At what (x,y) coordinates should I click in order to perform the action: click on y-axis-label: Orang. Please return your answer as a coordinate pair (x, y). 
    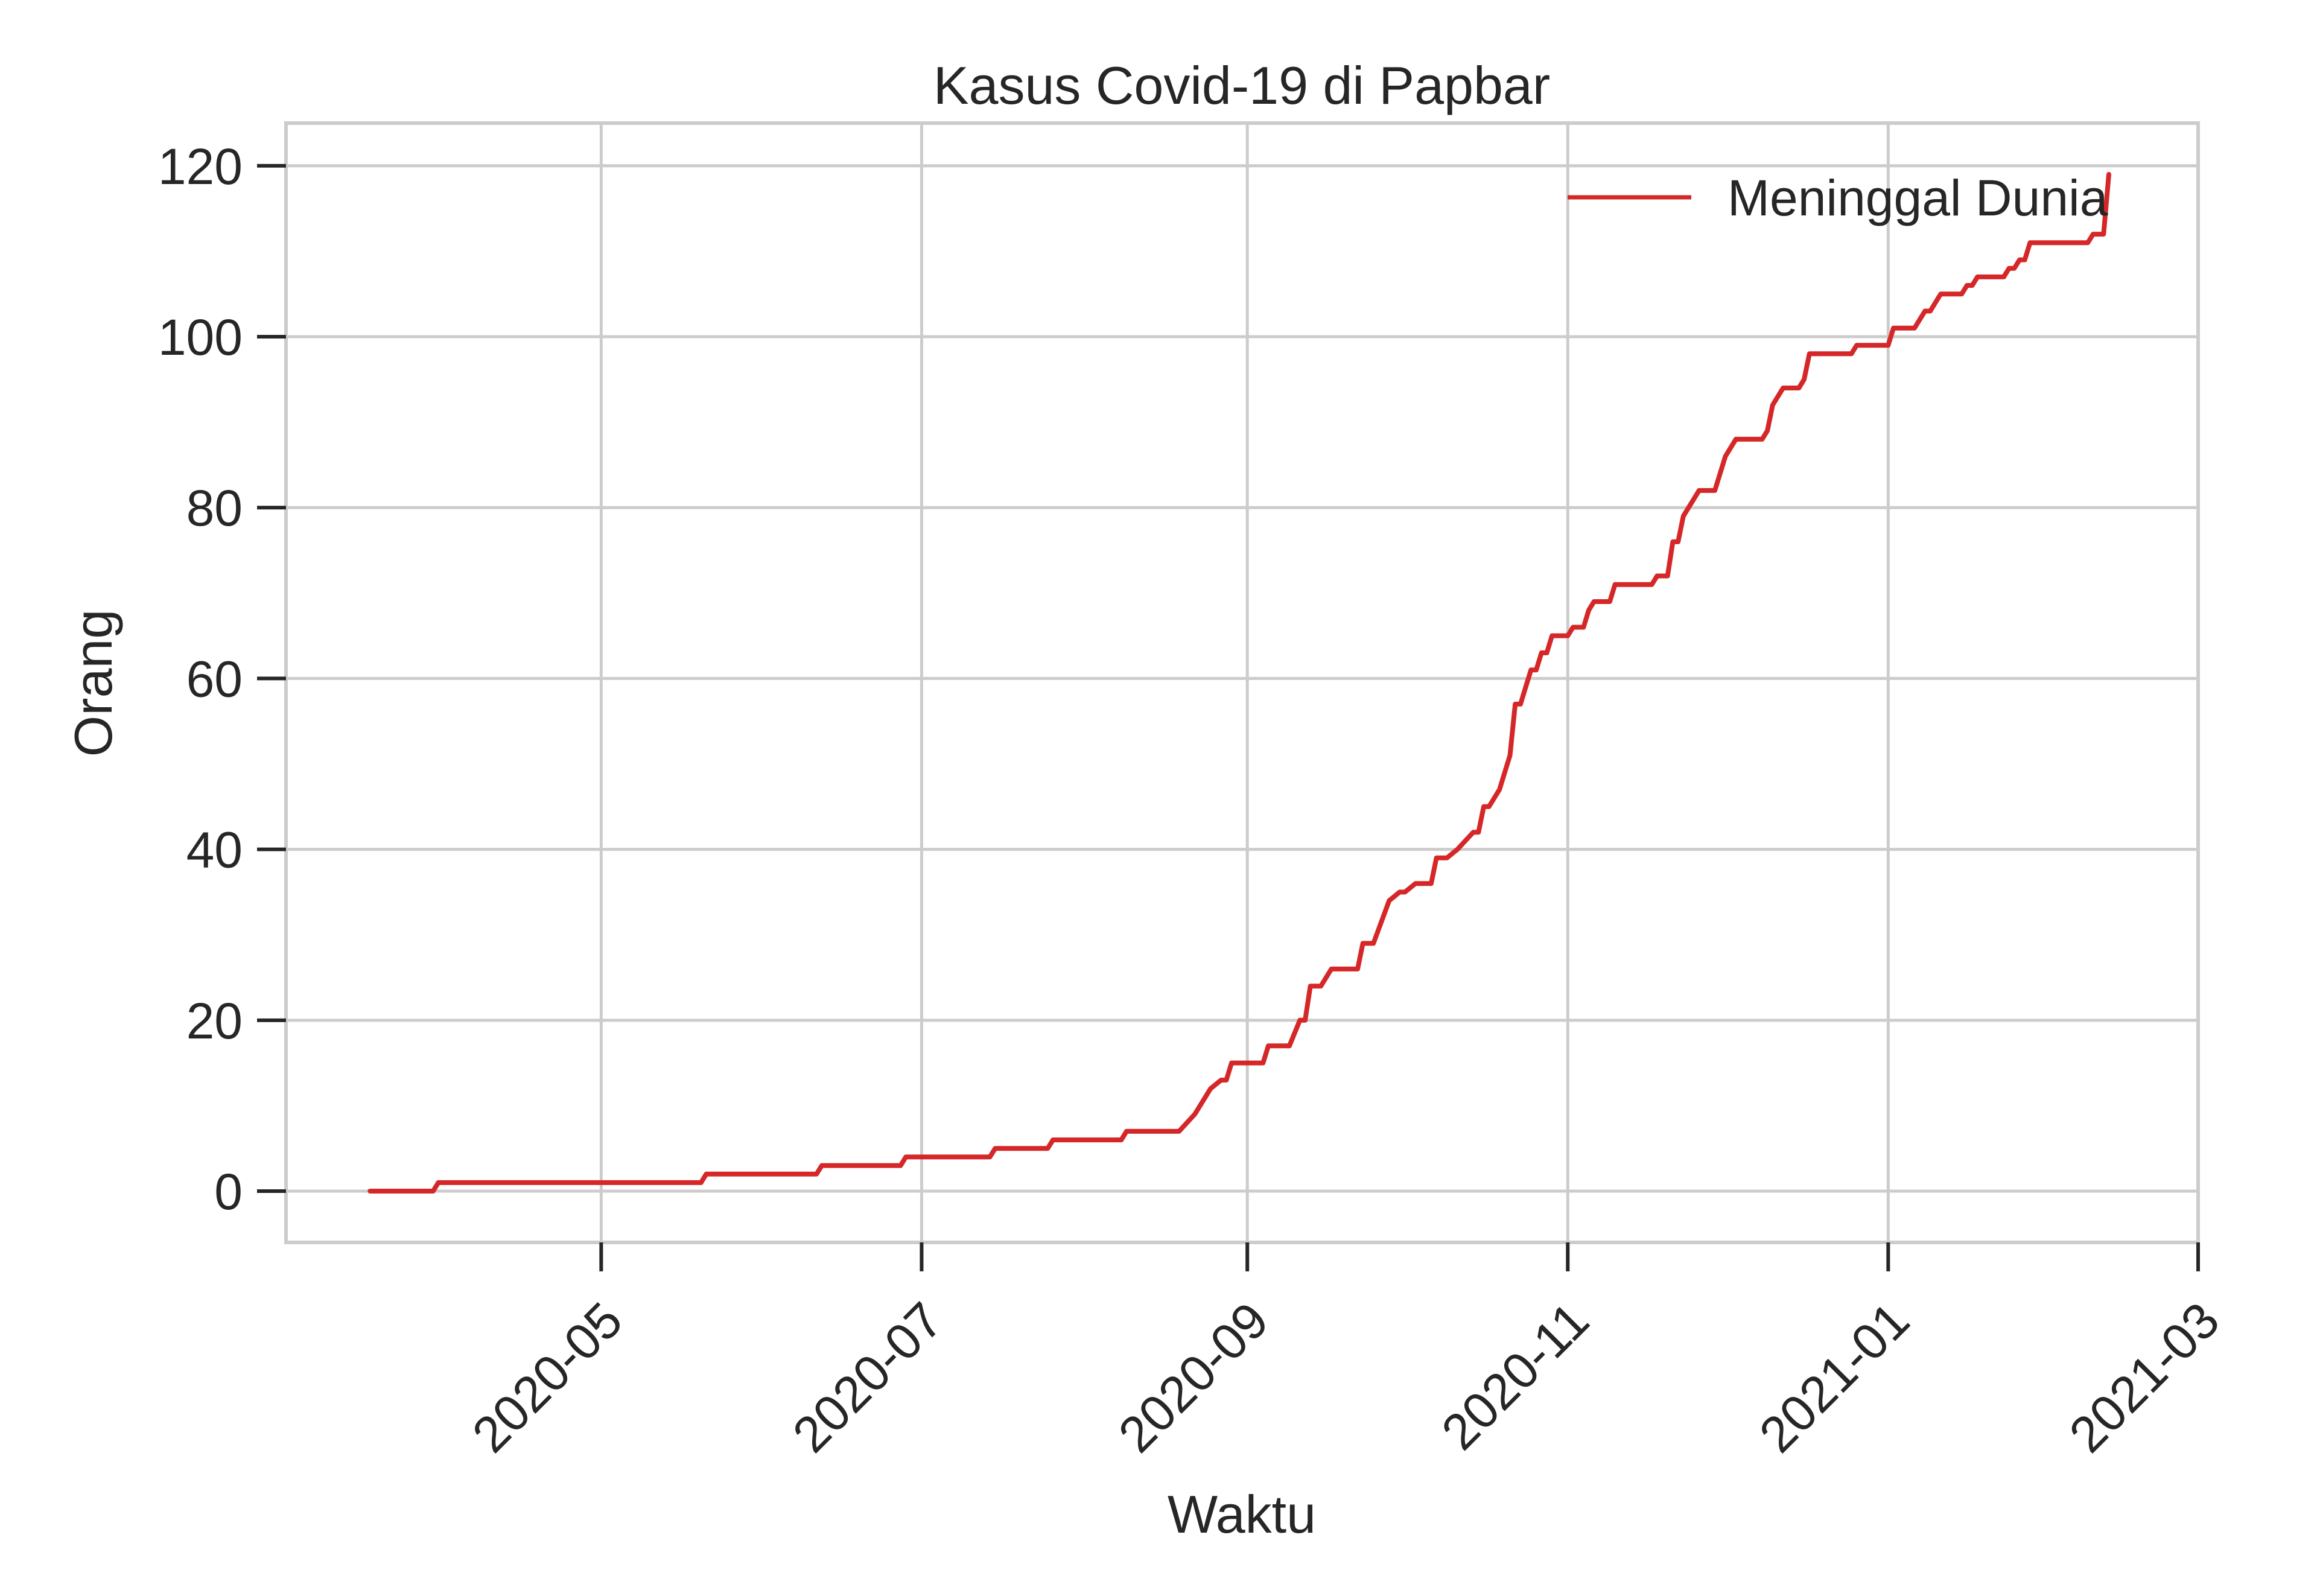
    Looking at the image, I should click on (93, 683).